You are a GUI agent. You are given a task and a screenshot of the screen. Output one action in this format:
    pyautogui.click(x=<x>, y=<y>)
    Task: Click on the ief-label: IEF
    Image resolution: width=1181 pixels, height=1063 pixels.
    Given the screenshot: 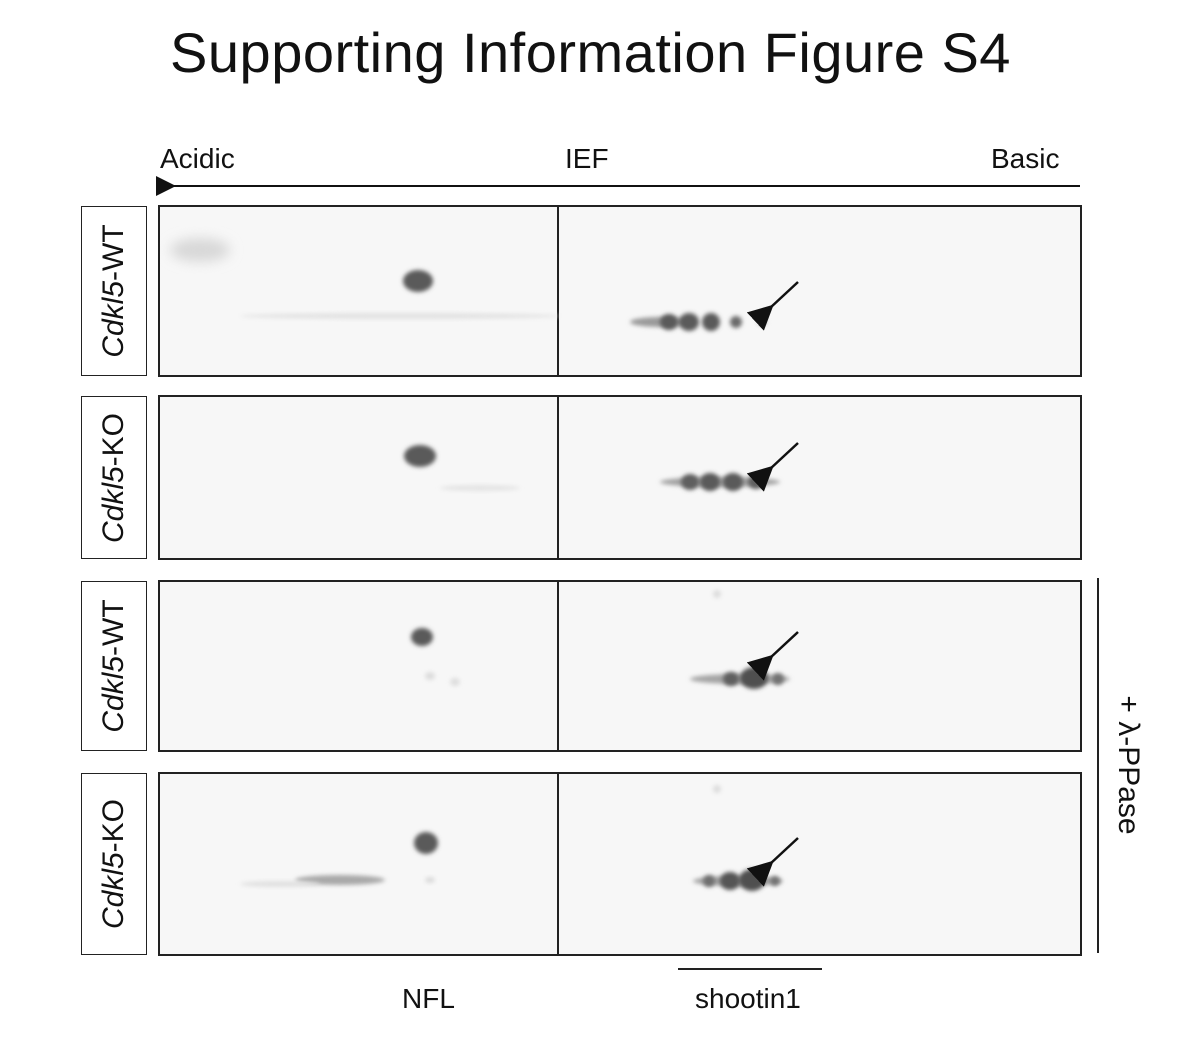 What is the action you would take?
    pyautogui.click(x=587, y=158)
    